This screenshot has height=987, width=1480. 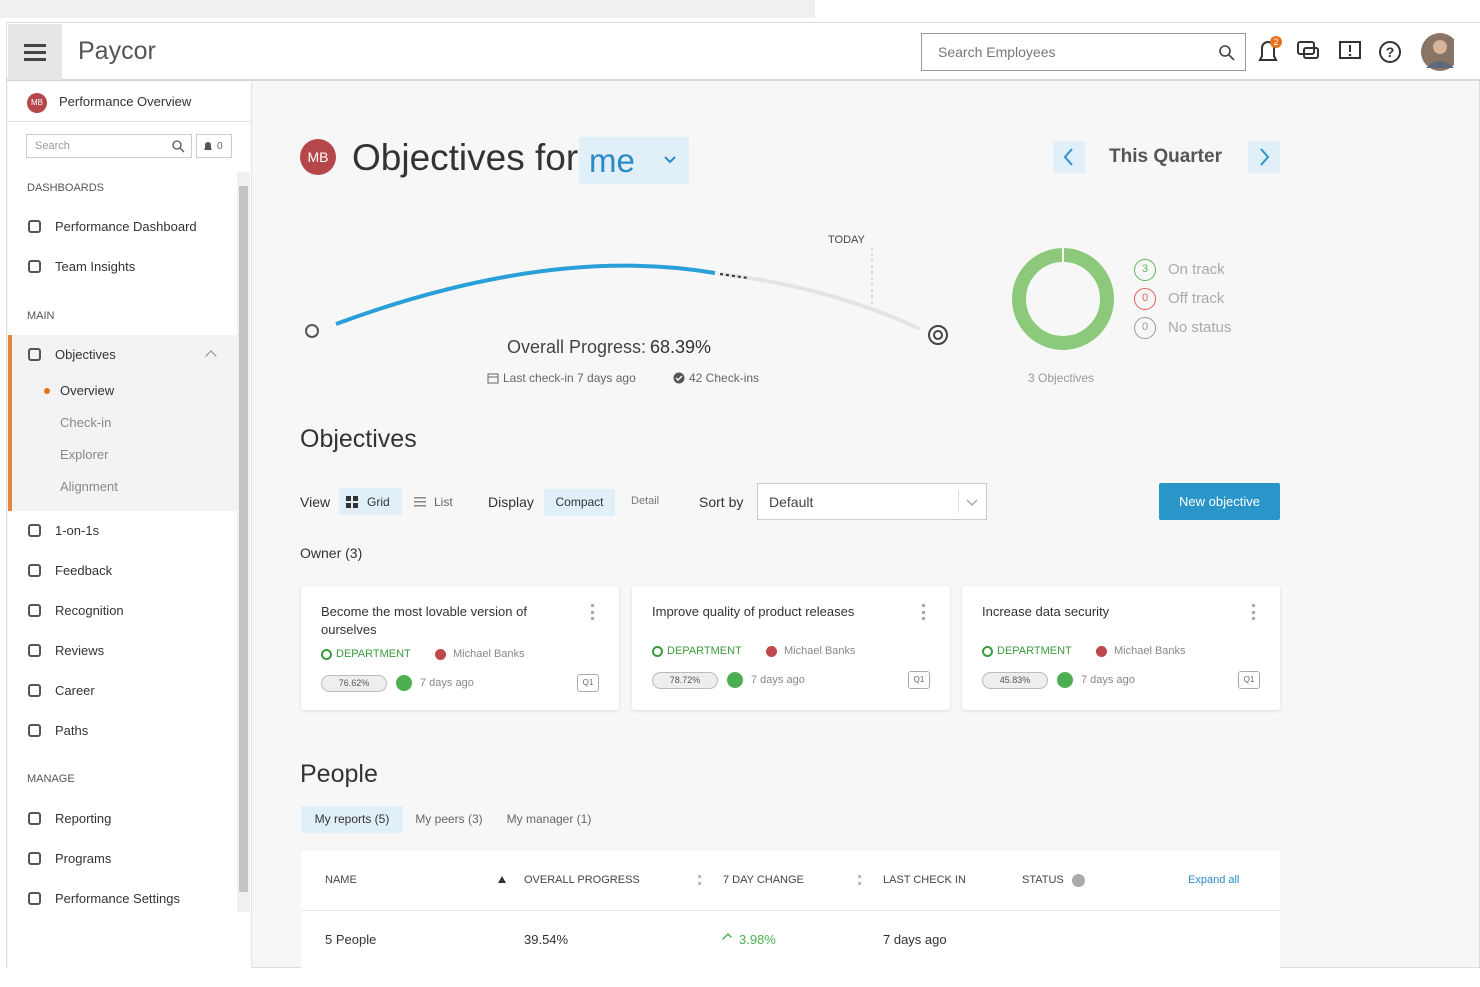 What do you see at coordinates (1145, 270) in the screenshot?
I see `status-count: 3` at bounding box center [1145, 270].